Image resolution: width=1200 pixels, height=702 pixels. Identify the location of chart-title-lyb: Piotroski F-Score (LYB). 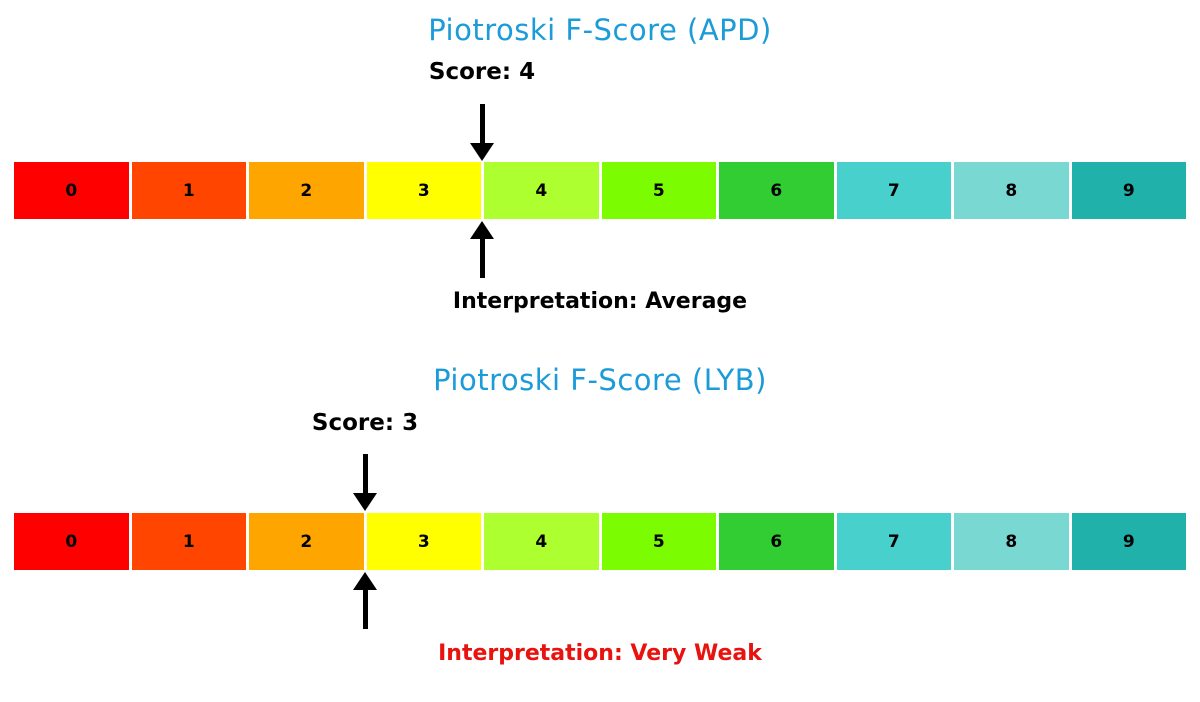
(600, 380).